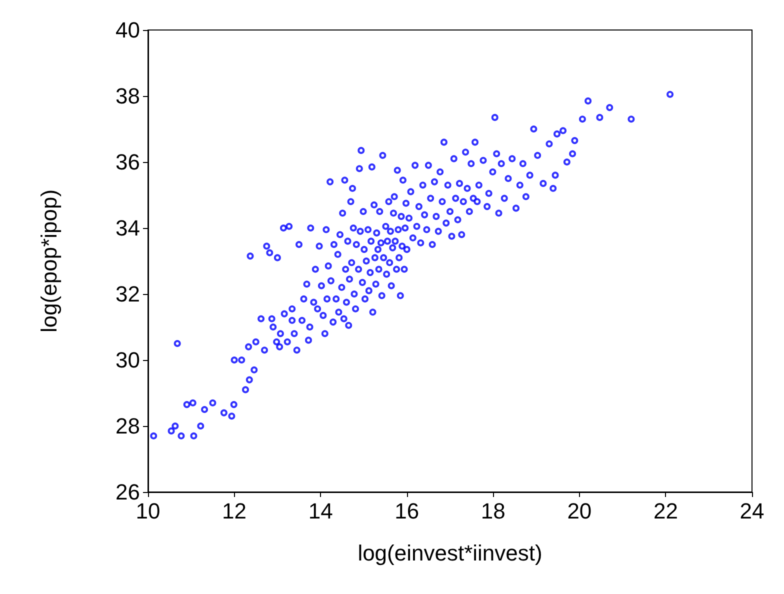 This screenshot has height=594, width=784. Describe the element at coordinates (450, 553) in the screenshot. I see `x-axis-title: log(einvest*iinvest)` at that location.